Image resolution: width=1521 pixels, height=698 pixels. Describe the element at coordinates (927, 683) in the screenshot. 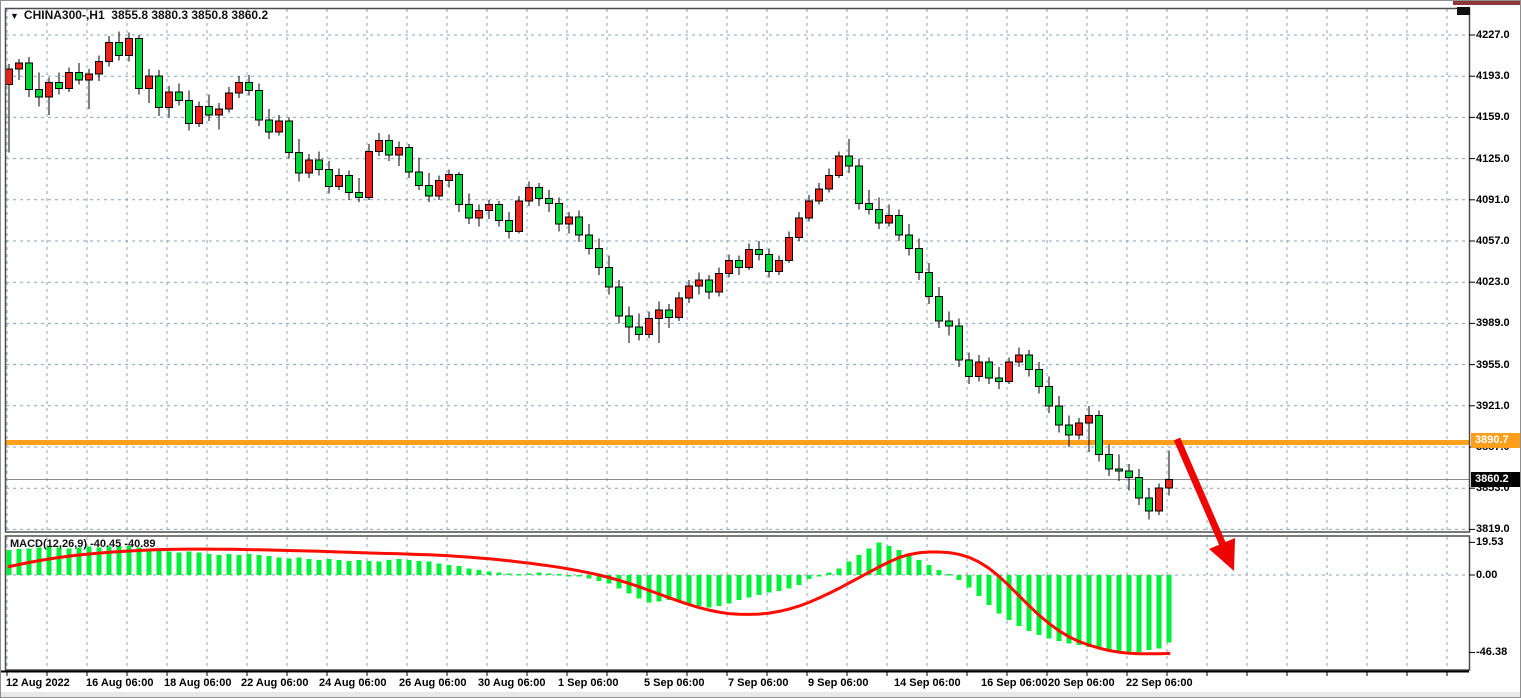

I see `time-tick-label: 14 Sep 06:00` at that location.